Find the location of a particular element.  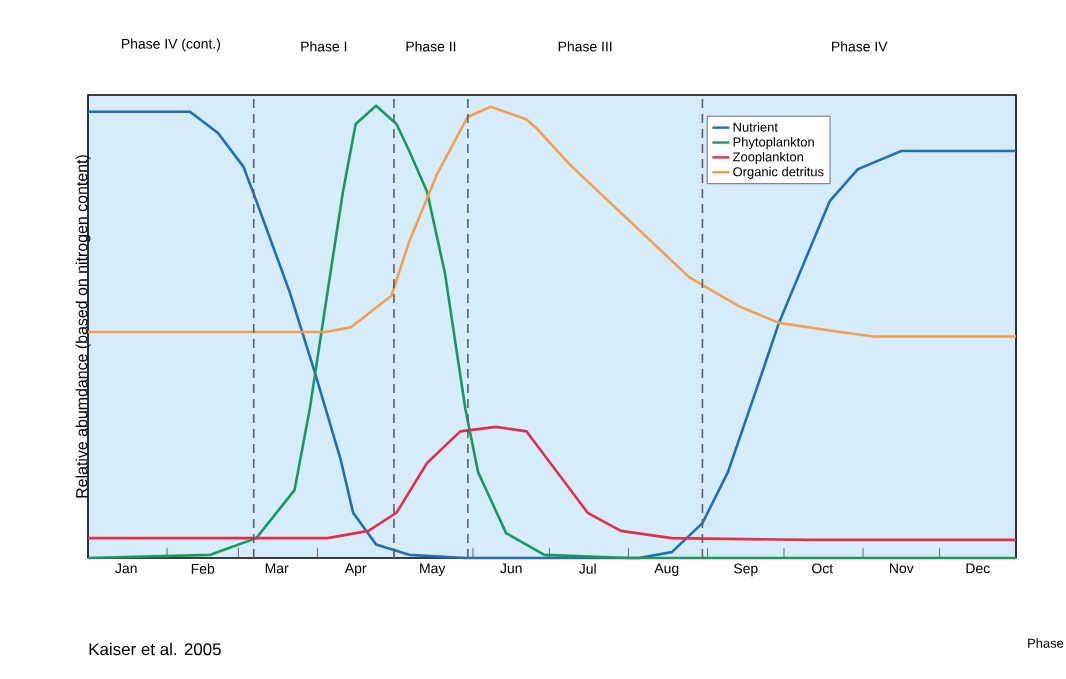

x-tick-label: Apr is located at coordinates (355, 569).